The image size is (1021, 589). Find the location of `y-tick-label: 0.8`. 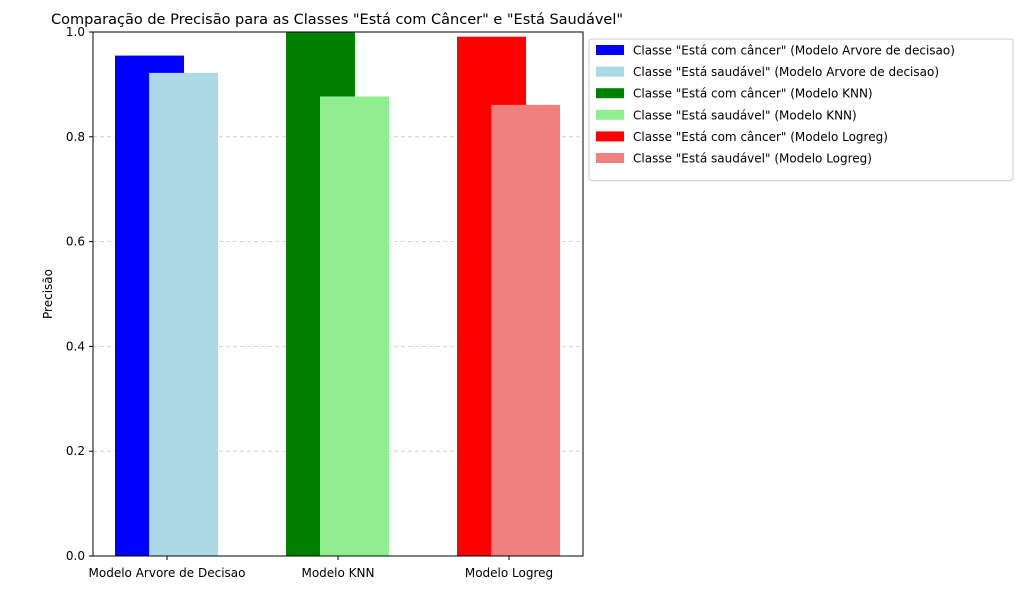

y-tick-label: 0.8 is located at coordinates (75, 137).